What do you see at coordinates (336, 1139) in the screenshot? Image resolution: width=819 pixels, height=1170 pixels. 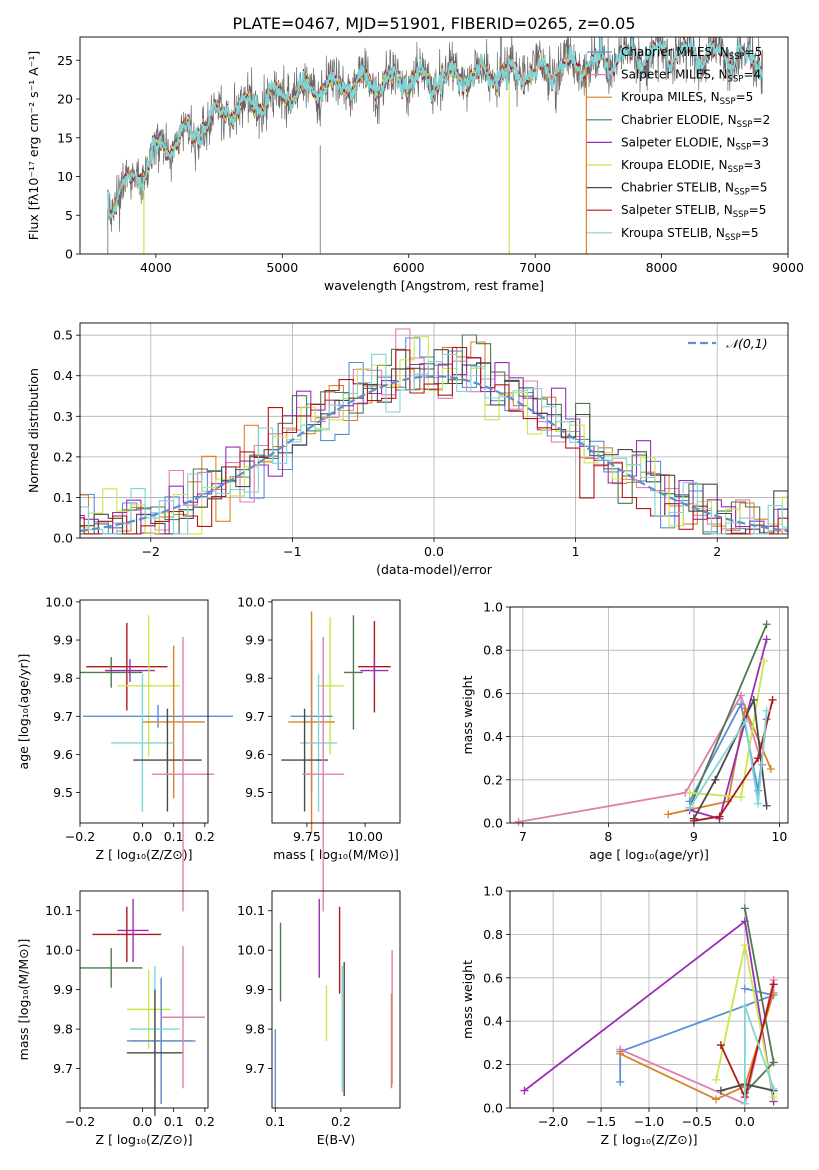 I see `axis-label-x: E(B-V)` at bounding box center [336, 1139].